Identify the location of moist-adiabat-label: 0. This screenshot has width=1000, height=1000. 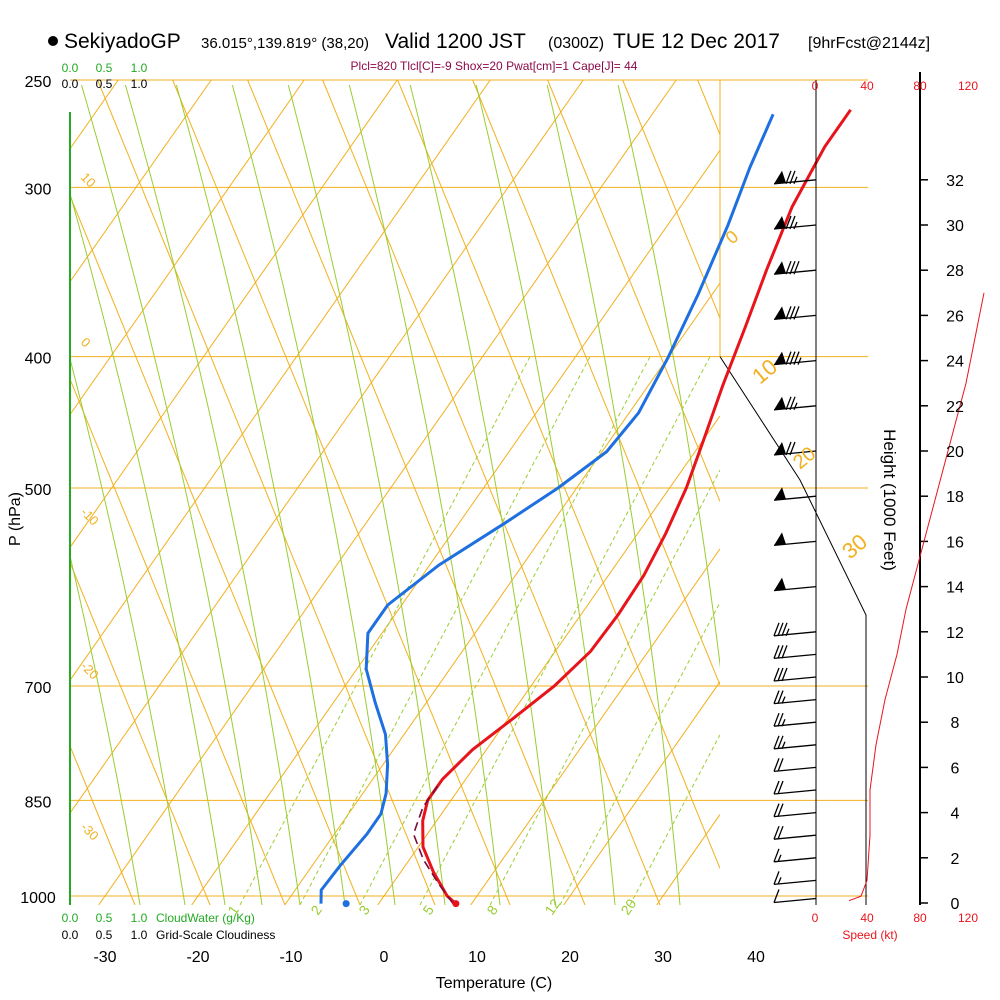
(732, 237).